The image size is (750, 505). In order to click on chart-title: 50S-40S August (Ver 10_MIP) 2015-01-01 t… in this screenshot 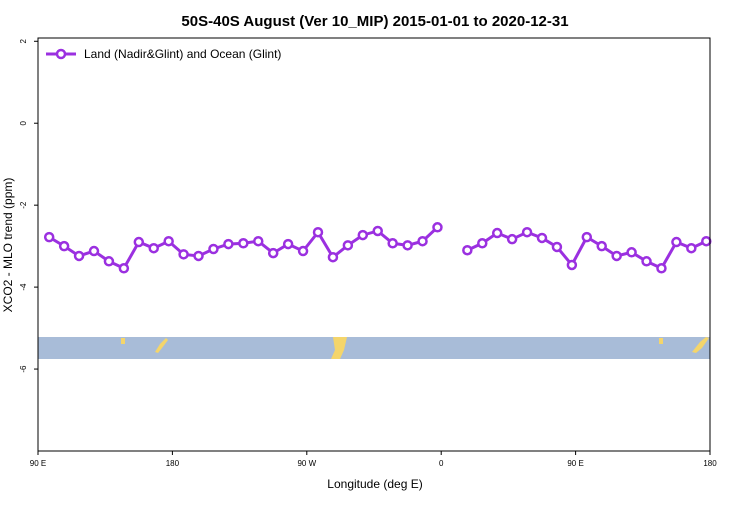, I will do `click(374, 21)`.